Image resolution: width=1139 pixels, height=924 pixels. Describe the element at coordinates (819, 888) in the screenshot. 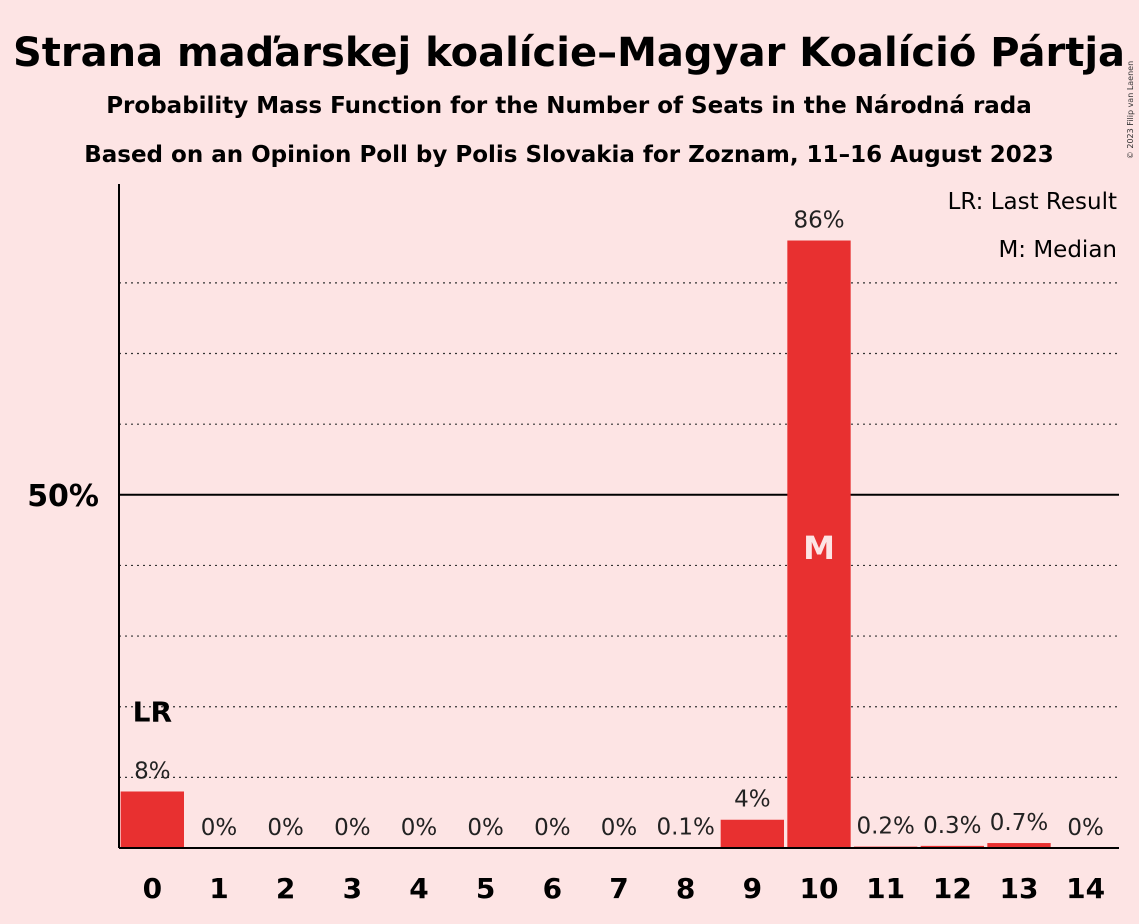

I see `x-tick-10: 10` at that location.